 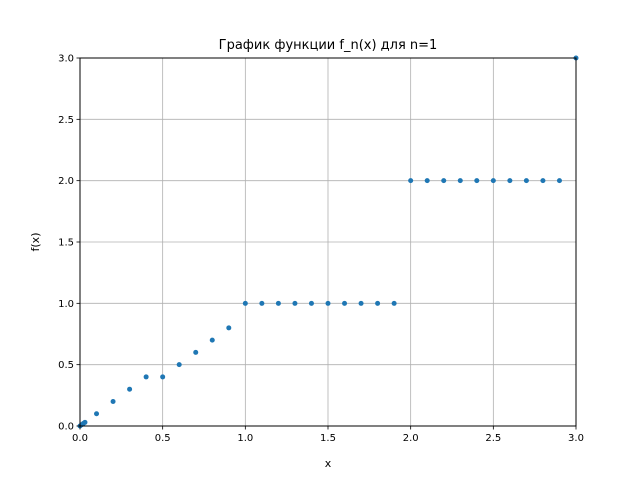 What do you see at coordinates (66, 243) in the screenshot?
I see `y-tick-label: 1.5` at bounding box center [66, 243].